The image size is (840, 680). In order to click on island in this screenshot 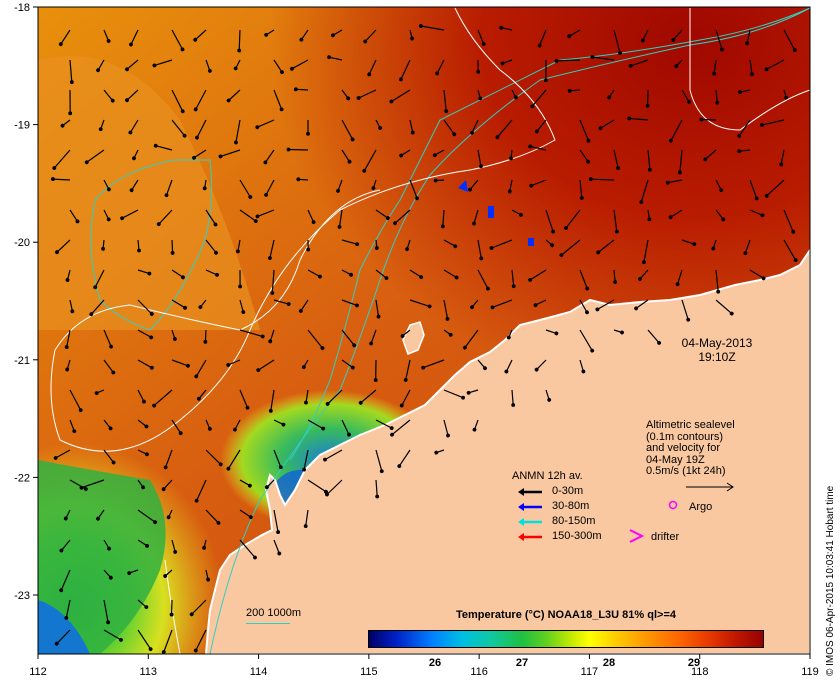, I will do `click(413, 338)`.